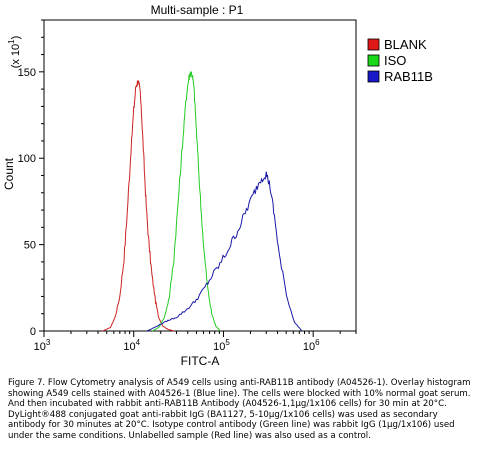  What do you see at coordinates (311, 345) in the screenshot?
I see `x-tick-label: 10⁶` at bounding box center [311, 345].